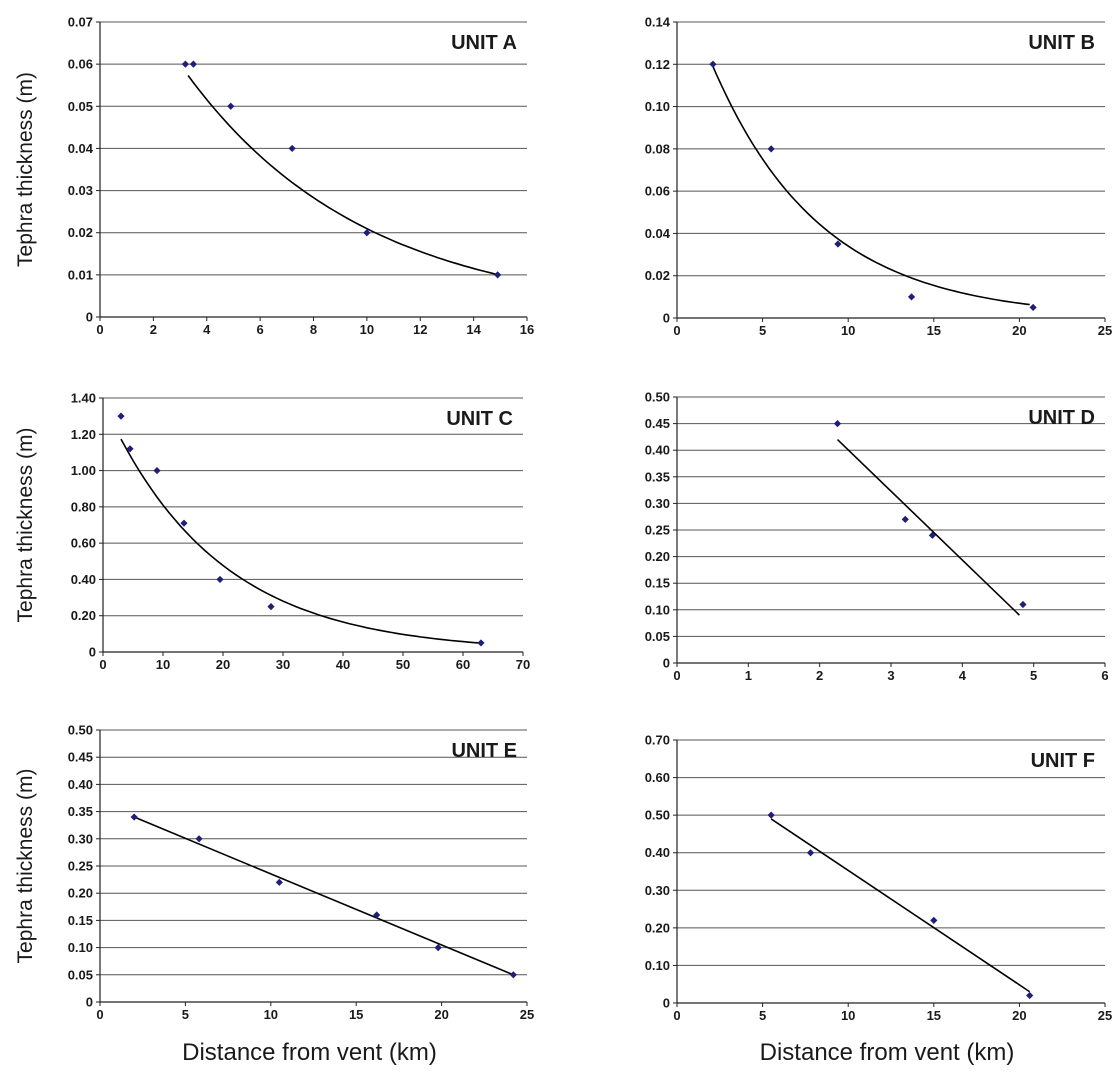 Image resolution: width=1115 pixels, height=1077 pixels. Describe the element at coordinates (523, 664) in the screenshot. I see `x-tick-label: 70` at that location.